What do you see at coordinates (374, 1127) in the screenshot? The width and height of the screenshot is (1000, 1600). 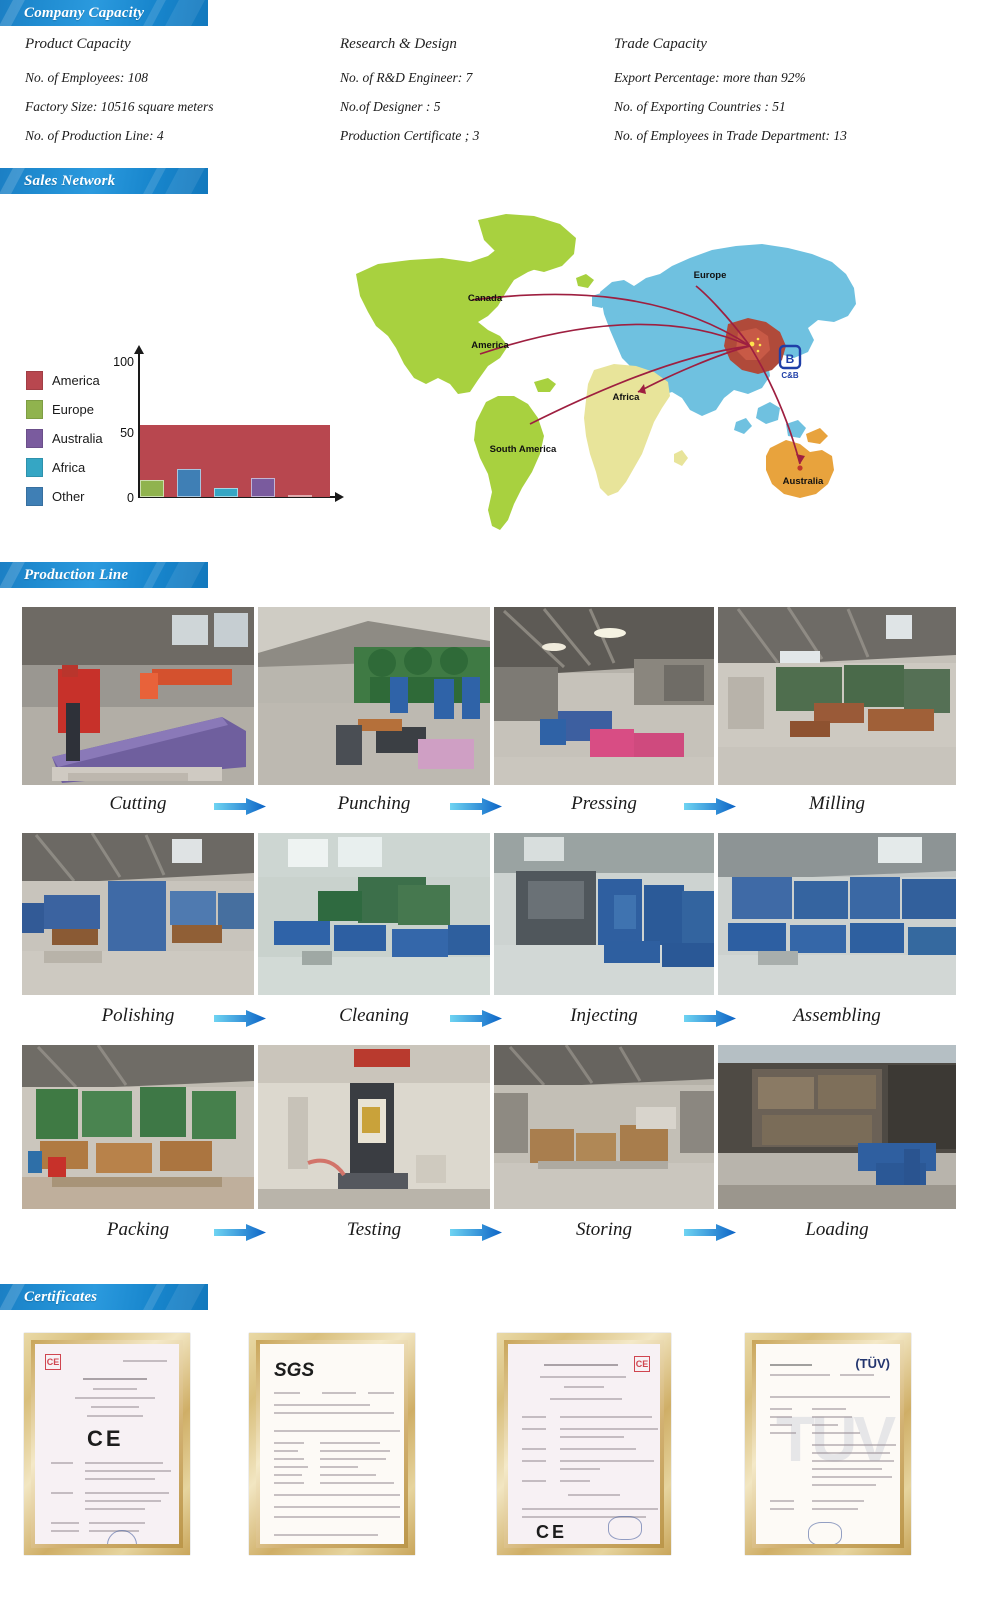 I see `photo-testing` at bounding box center [374, 1127].